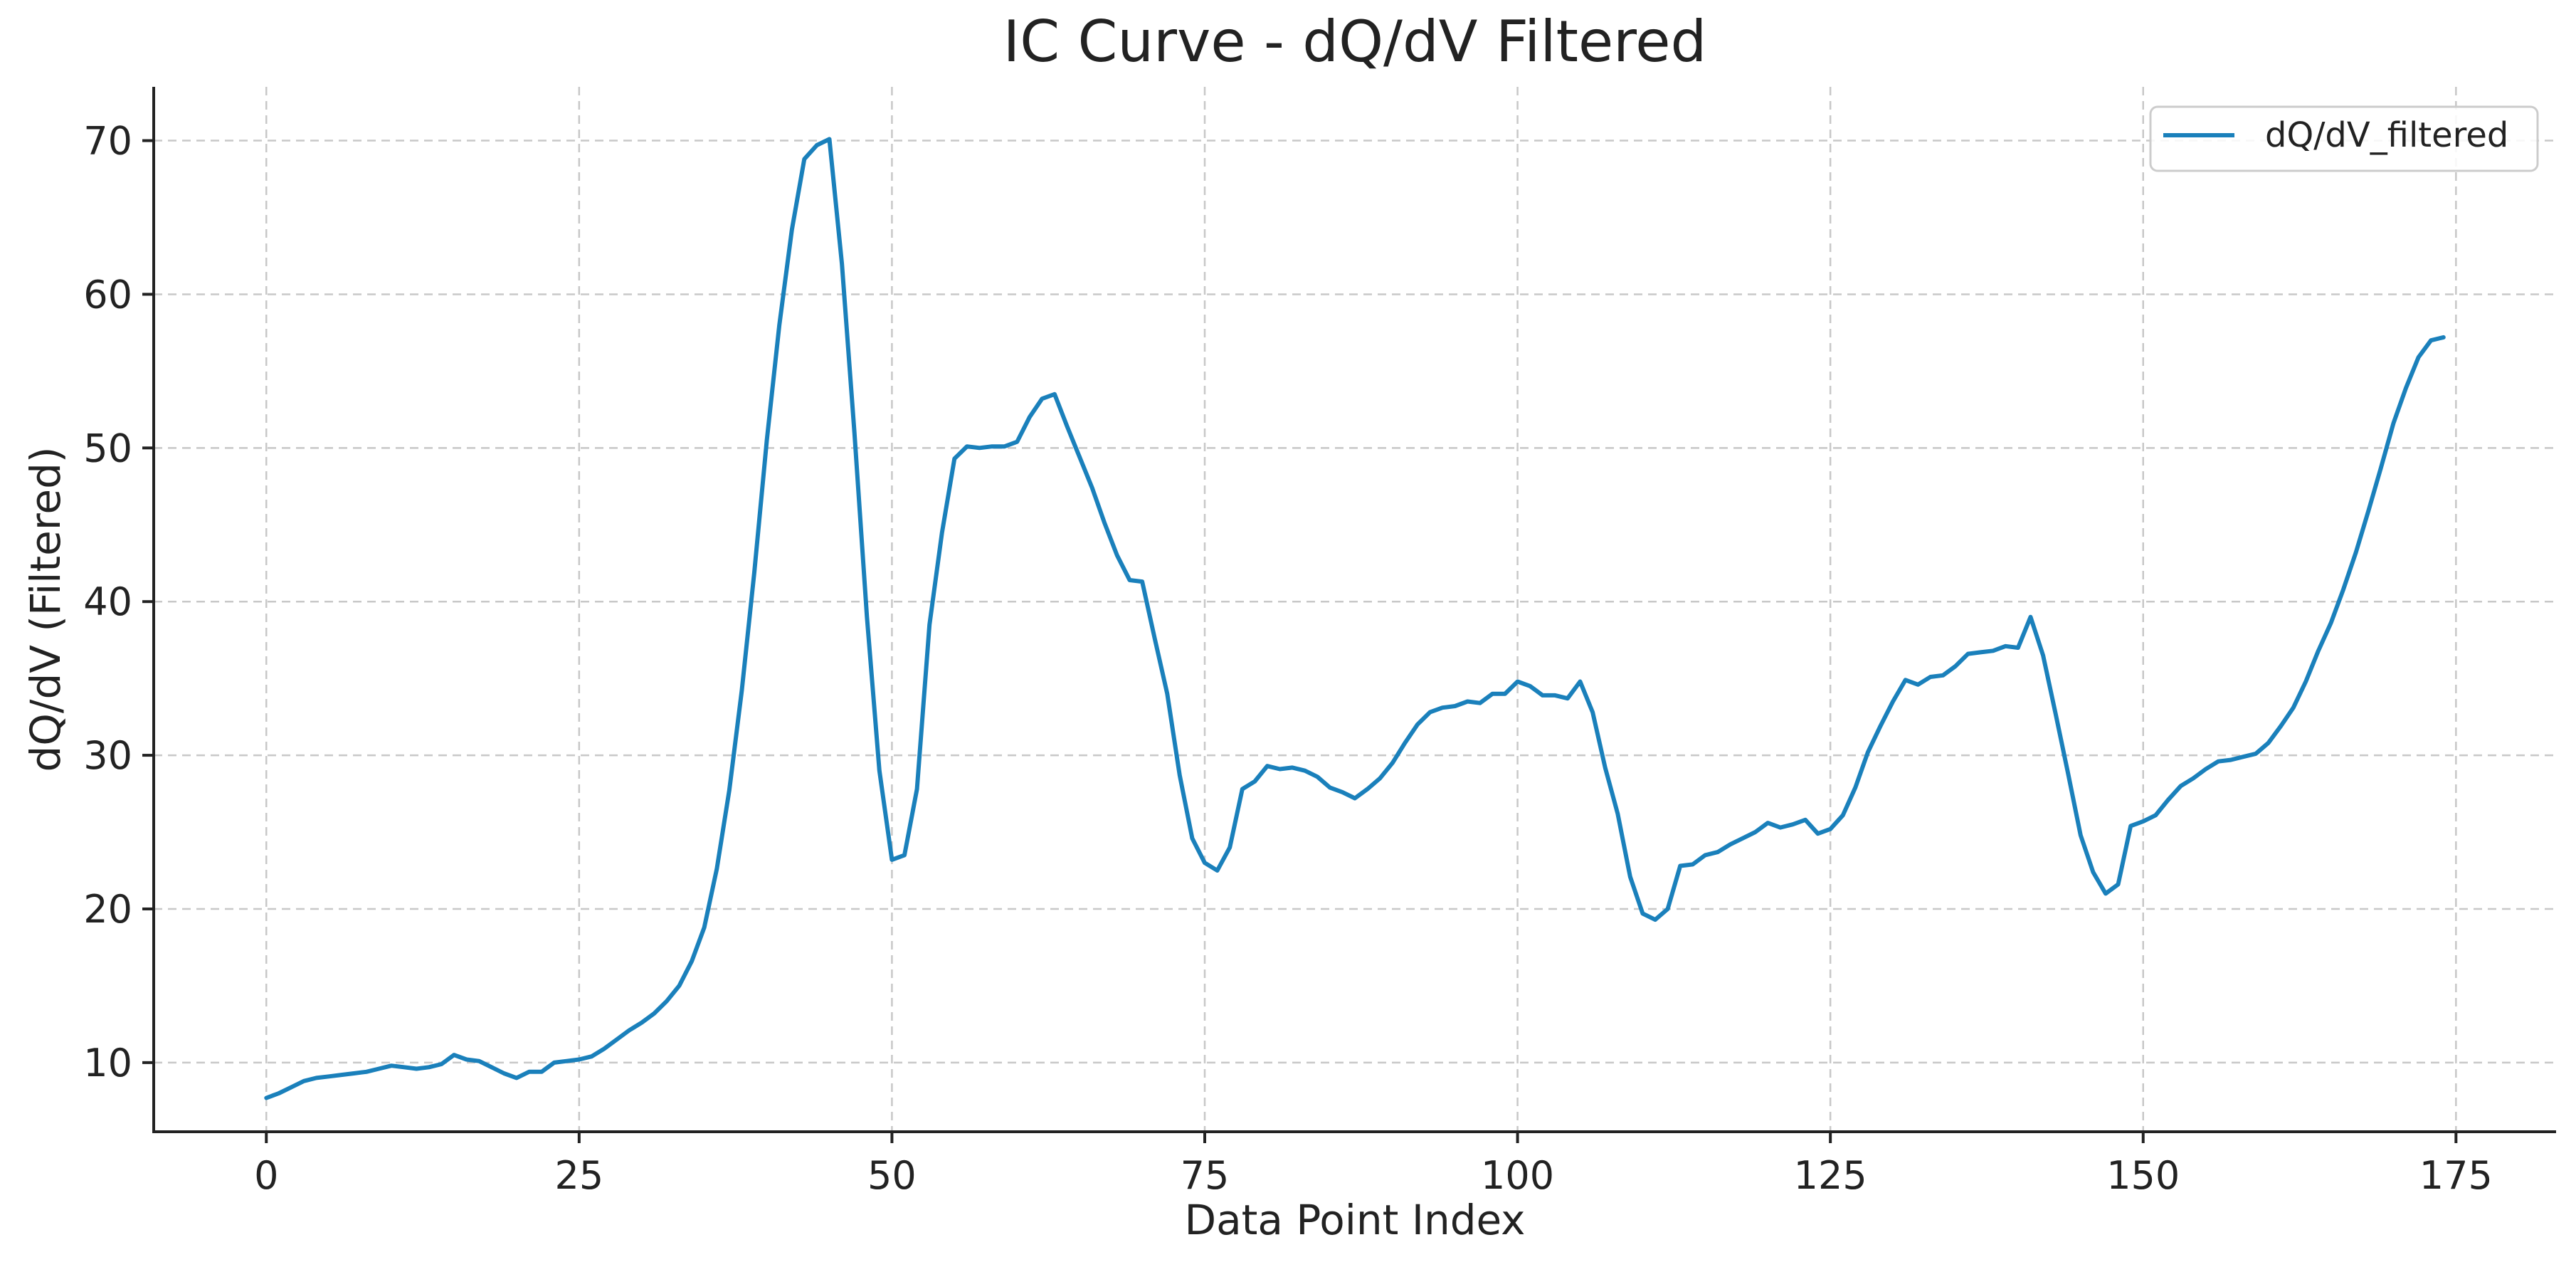 The height and width of the screenshot is (1262, 2576). I want to click on y-tick-label: 10, so click(108, 1063).